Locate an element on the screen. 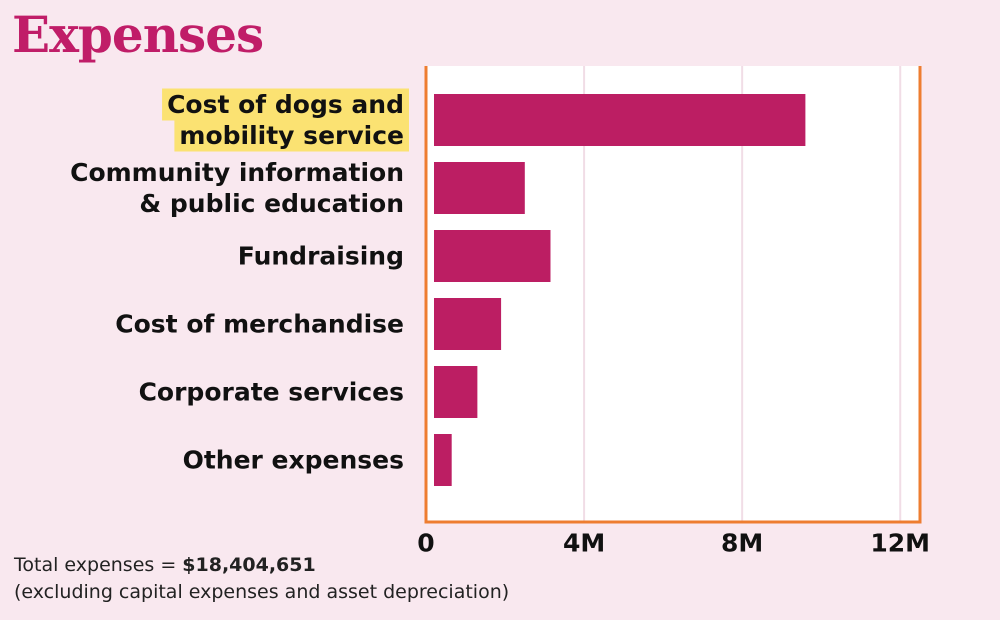 This screenshot has height=620, width=1000. total-line: Total expenses = $18,404,651 is located at coordinates (261, 565).